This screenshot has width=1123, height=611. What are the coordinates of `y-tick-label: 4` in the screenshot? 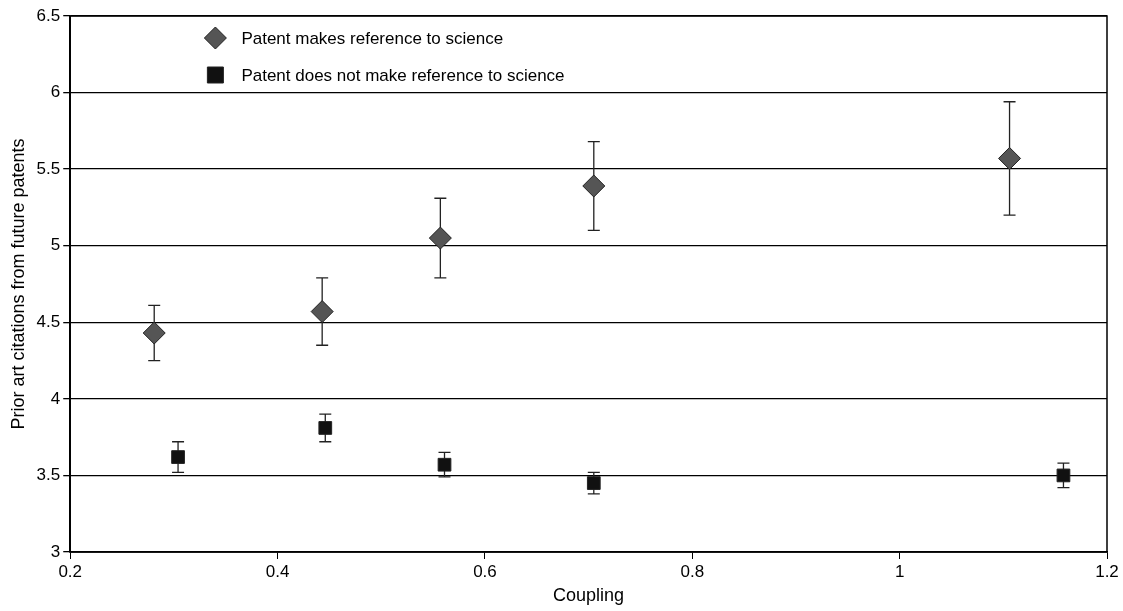 It's located at (55, 398).